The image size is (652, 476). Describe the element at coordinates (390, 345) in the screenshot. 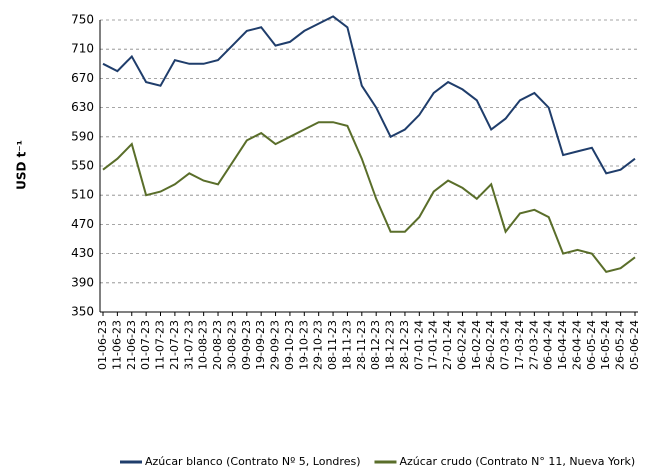

I see `x-tick-label: 18-12-23` at that location.